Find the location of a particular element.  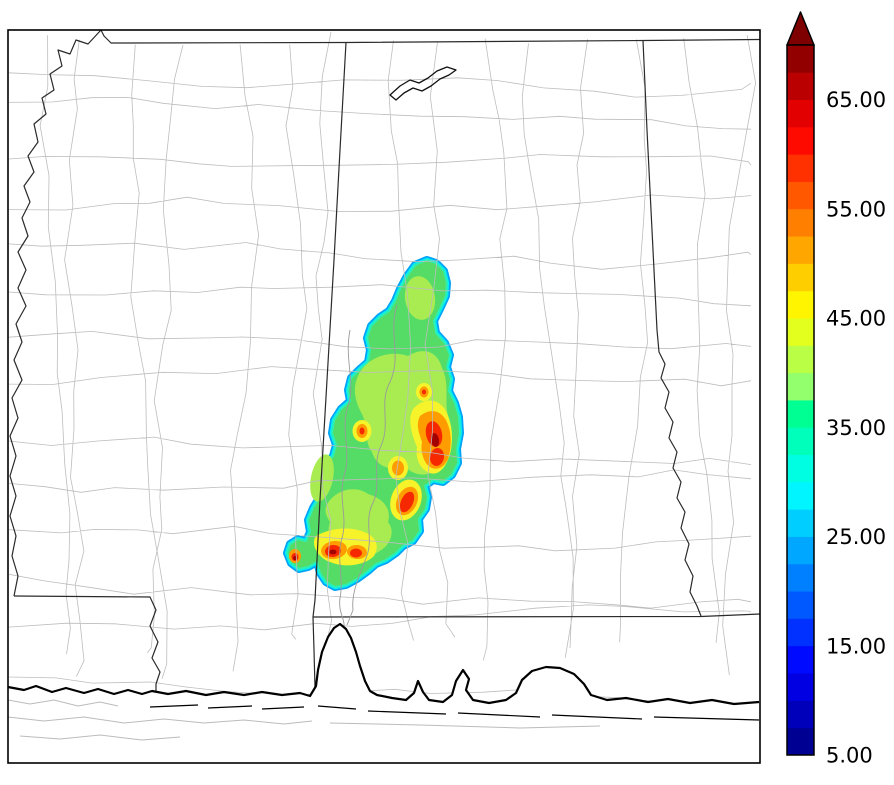

colorbar-tick-label: 5.00 is located at coordinates (849, 756).